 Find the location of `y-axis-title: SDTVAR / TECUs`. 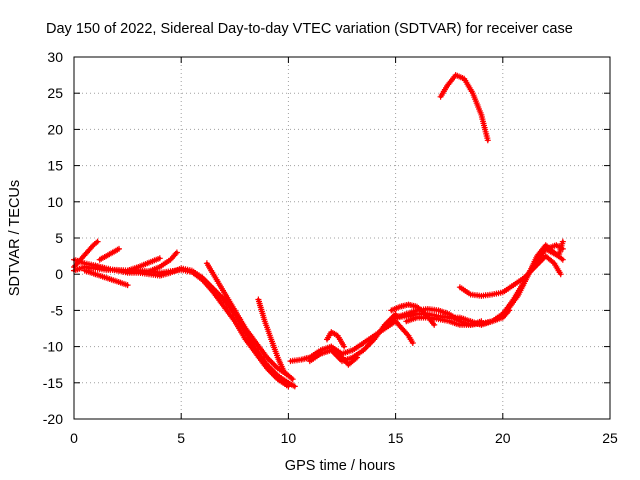

y-axis-title: SDTVAR / TECUs is located at coordinates (15, 238).